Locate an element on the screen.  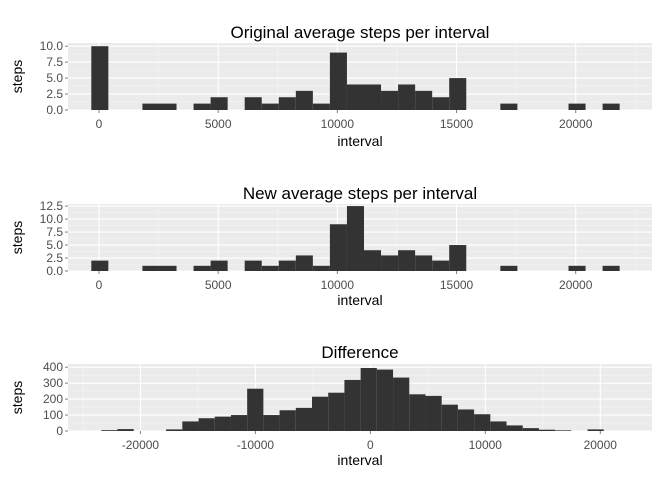
y-tick-label: 12.5 is located at coordinates (52, 206).